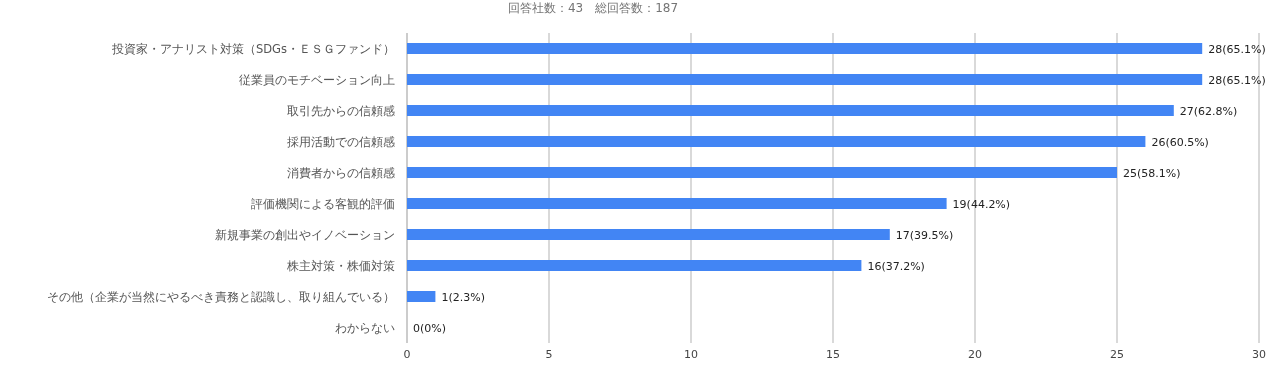 The height and width of the screenshot is (370, 1280). I want to click on data-label: 19(44.2%), so click(981, 204).